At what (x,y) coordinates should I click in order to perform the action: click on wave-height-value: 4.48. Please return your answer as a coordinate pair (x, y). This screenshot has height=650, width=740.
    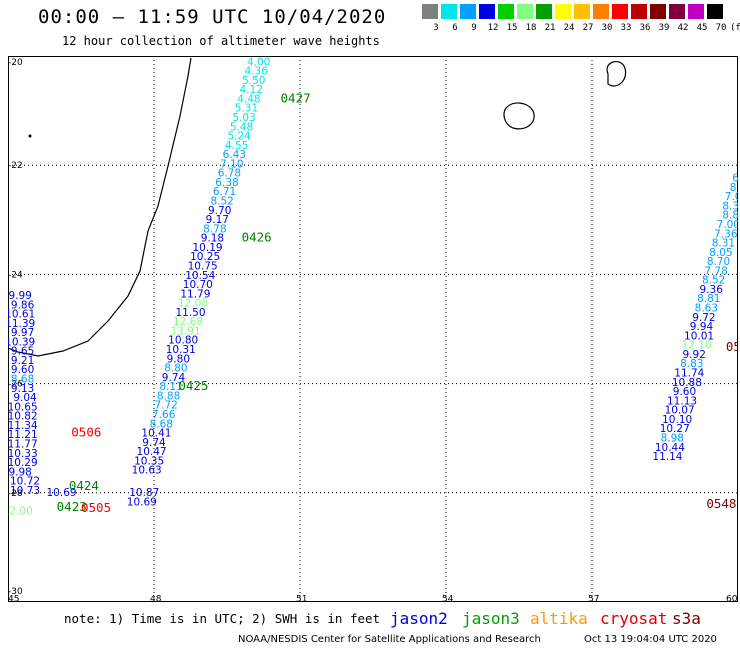
    Looking at the image, I should click on (248, 99).